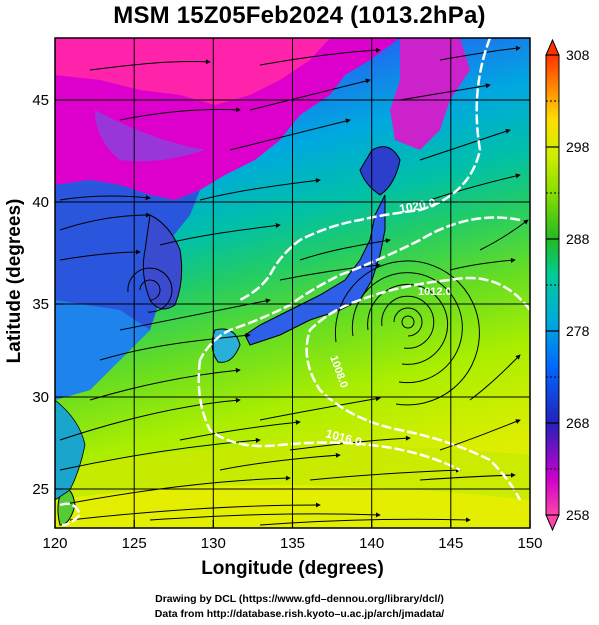 This screenshot has height=625, width=599. Describe the element at coordinates (134, 543) in the screenshot. I see `x-tick-label: 125` at that location.